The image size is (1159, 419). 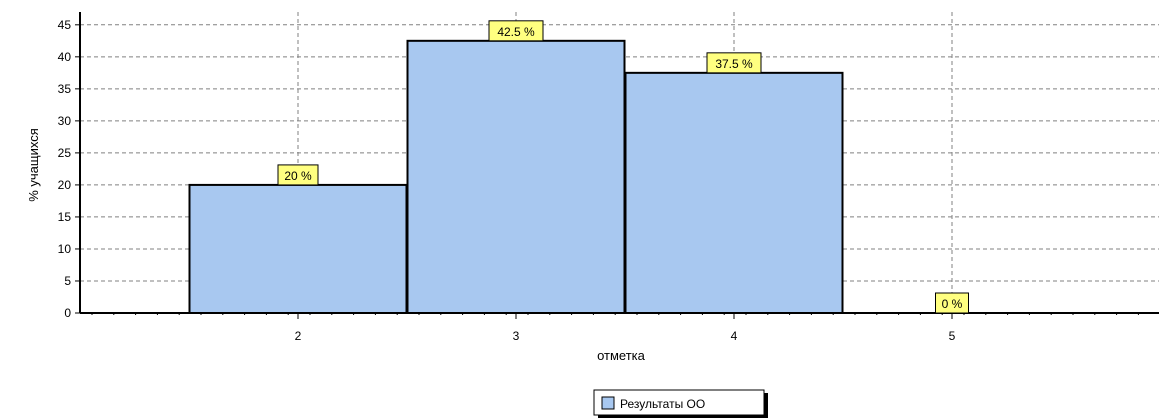 I want to click on data-label: 0 %, so click(x=952, y=303).